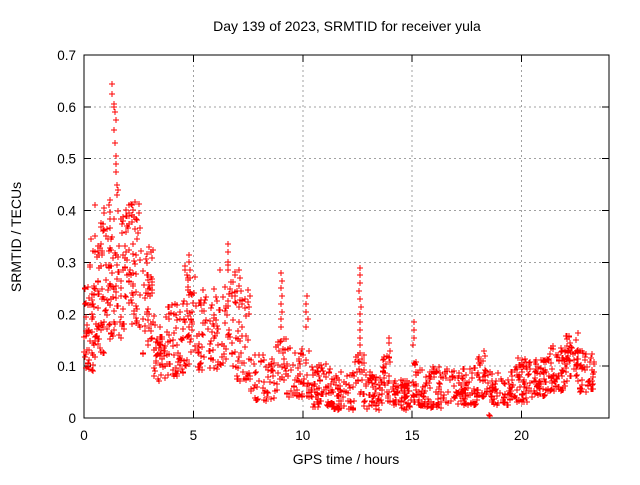  I want to click on x-tick-label: 20, so click(521, 435).